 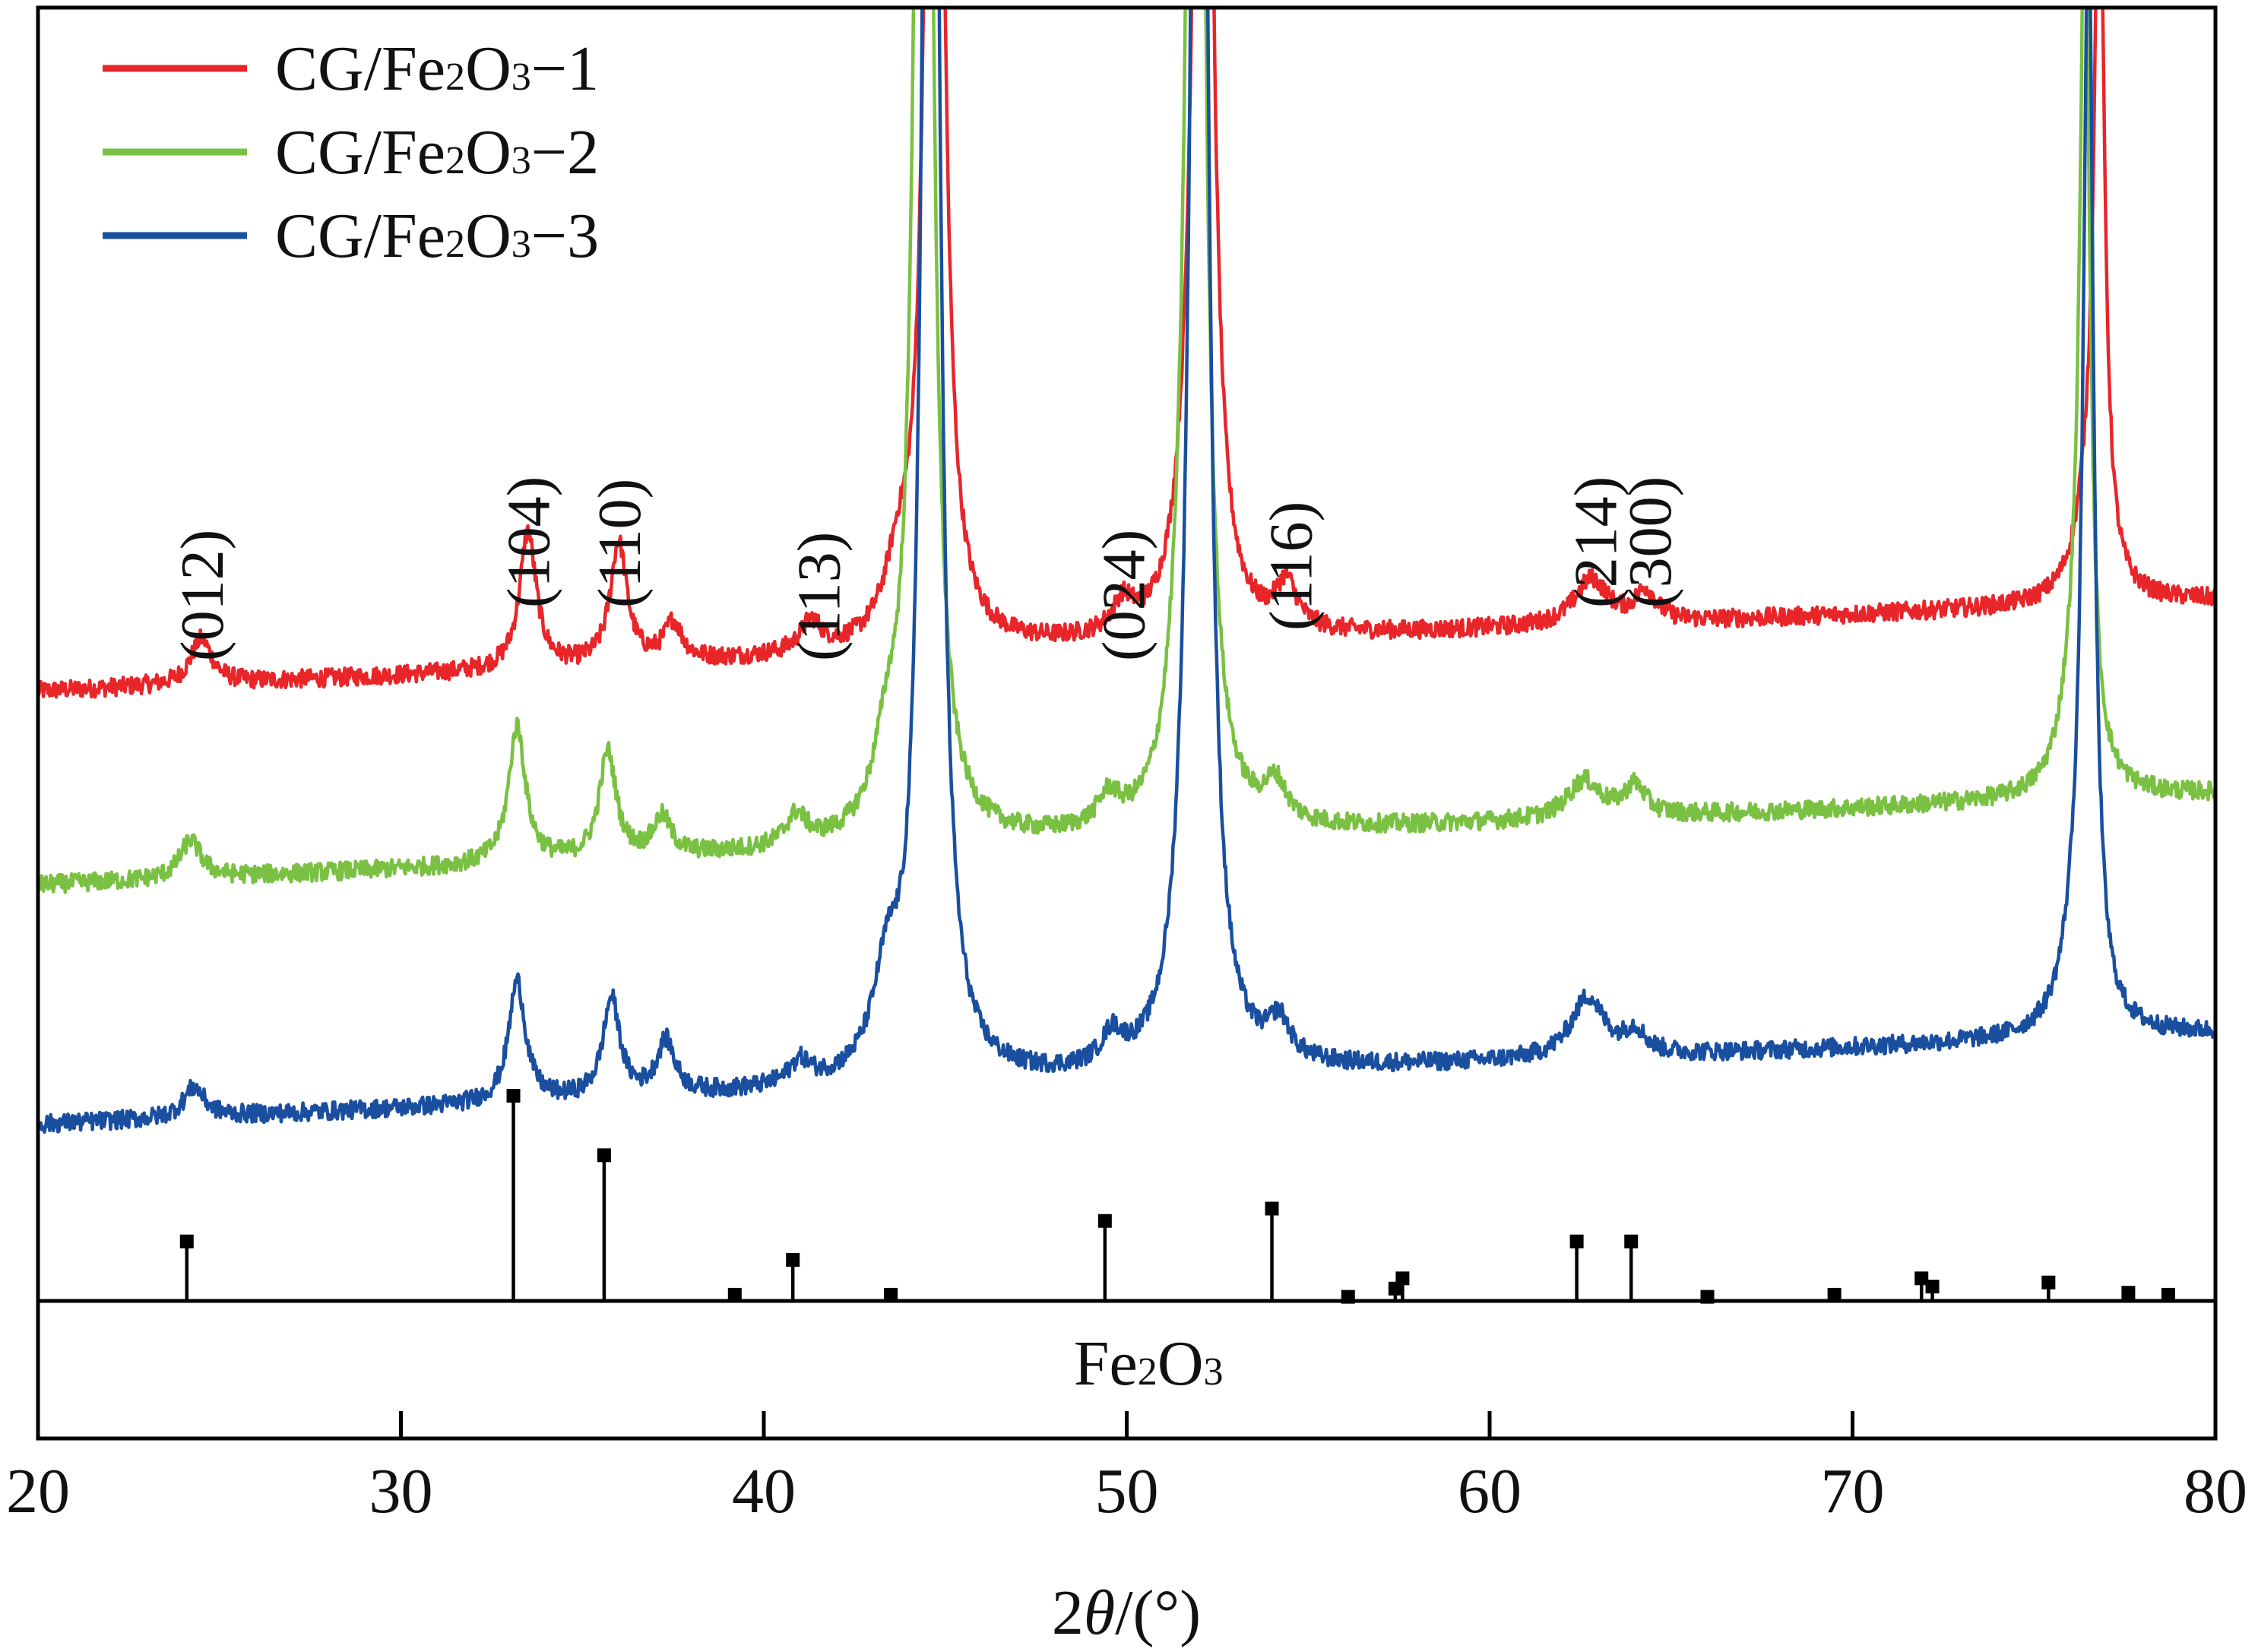 I want to click on legend-label: CG/Fe2O3−3, so click(x=437, y=236).